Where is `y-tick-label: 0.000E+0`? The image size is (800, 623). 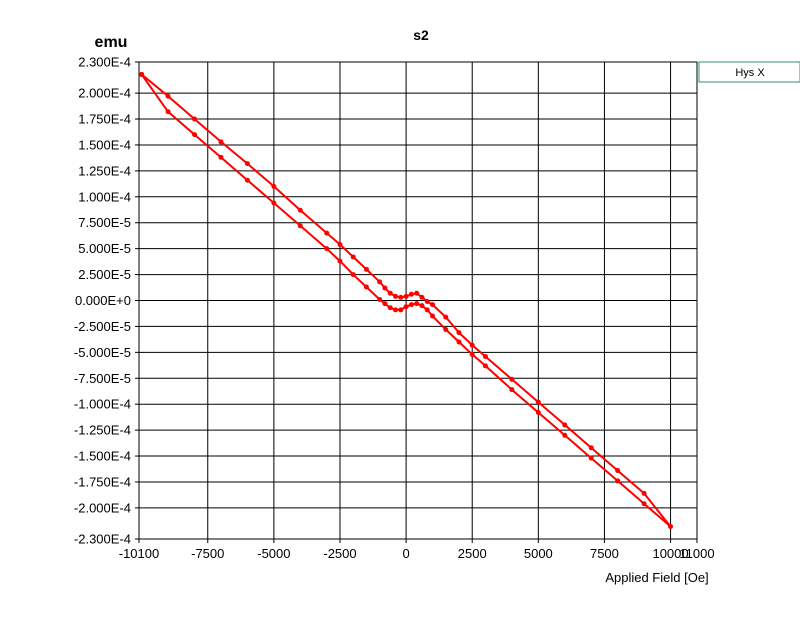 y-tick-label: 0.000E+0 is located at coordinates (103, 300).